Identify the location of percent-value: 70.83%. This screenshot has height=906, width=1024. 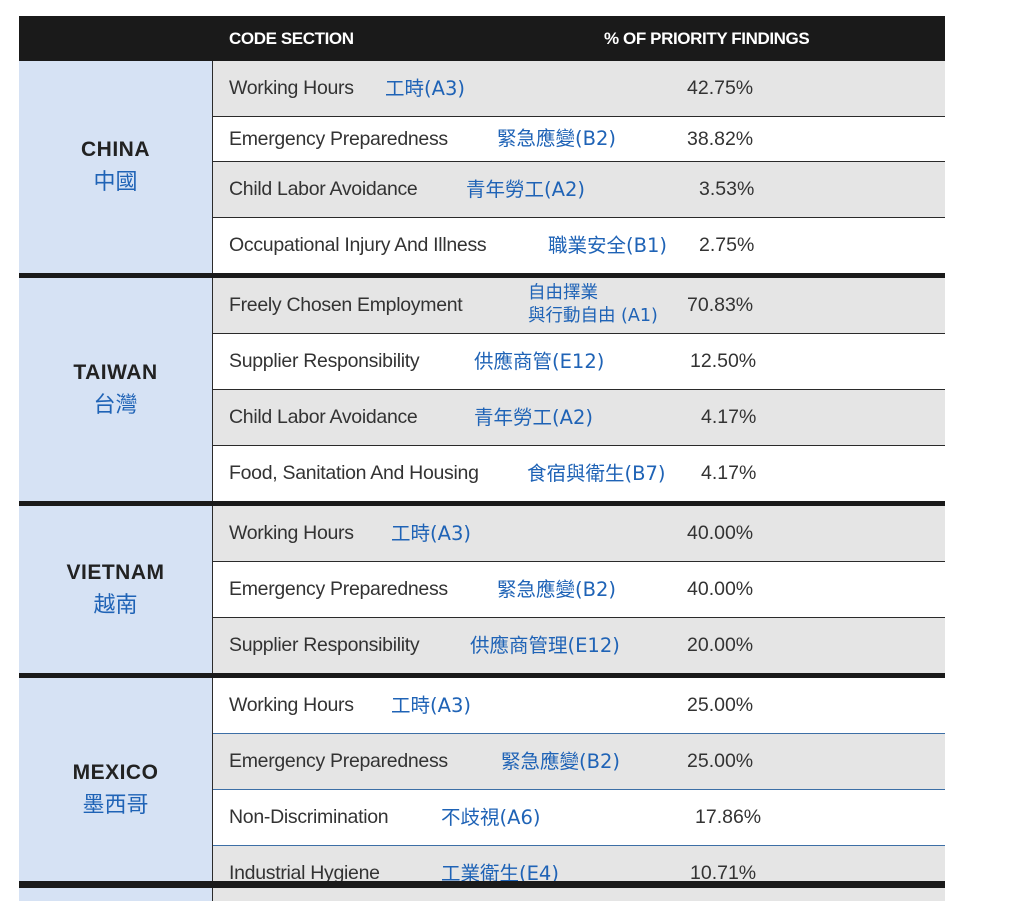
(720, 305).